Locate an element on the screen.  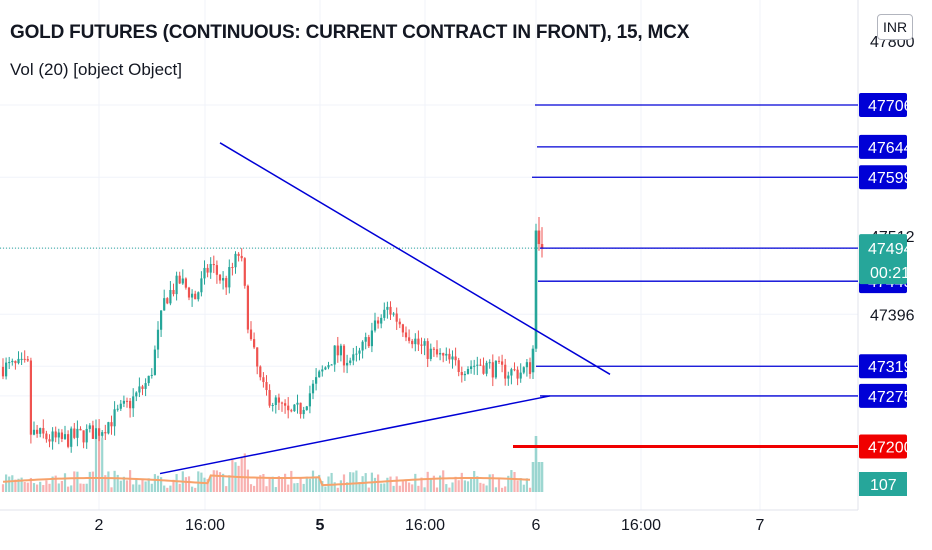
level-tag-47644: 47644 is located at coordinates (890, 148).